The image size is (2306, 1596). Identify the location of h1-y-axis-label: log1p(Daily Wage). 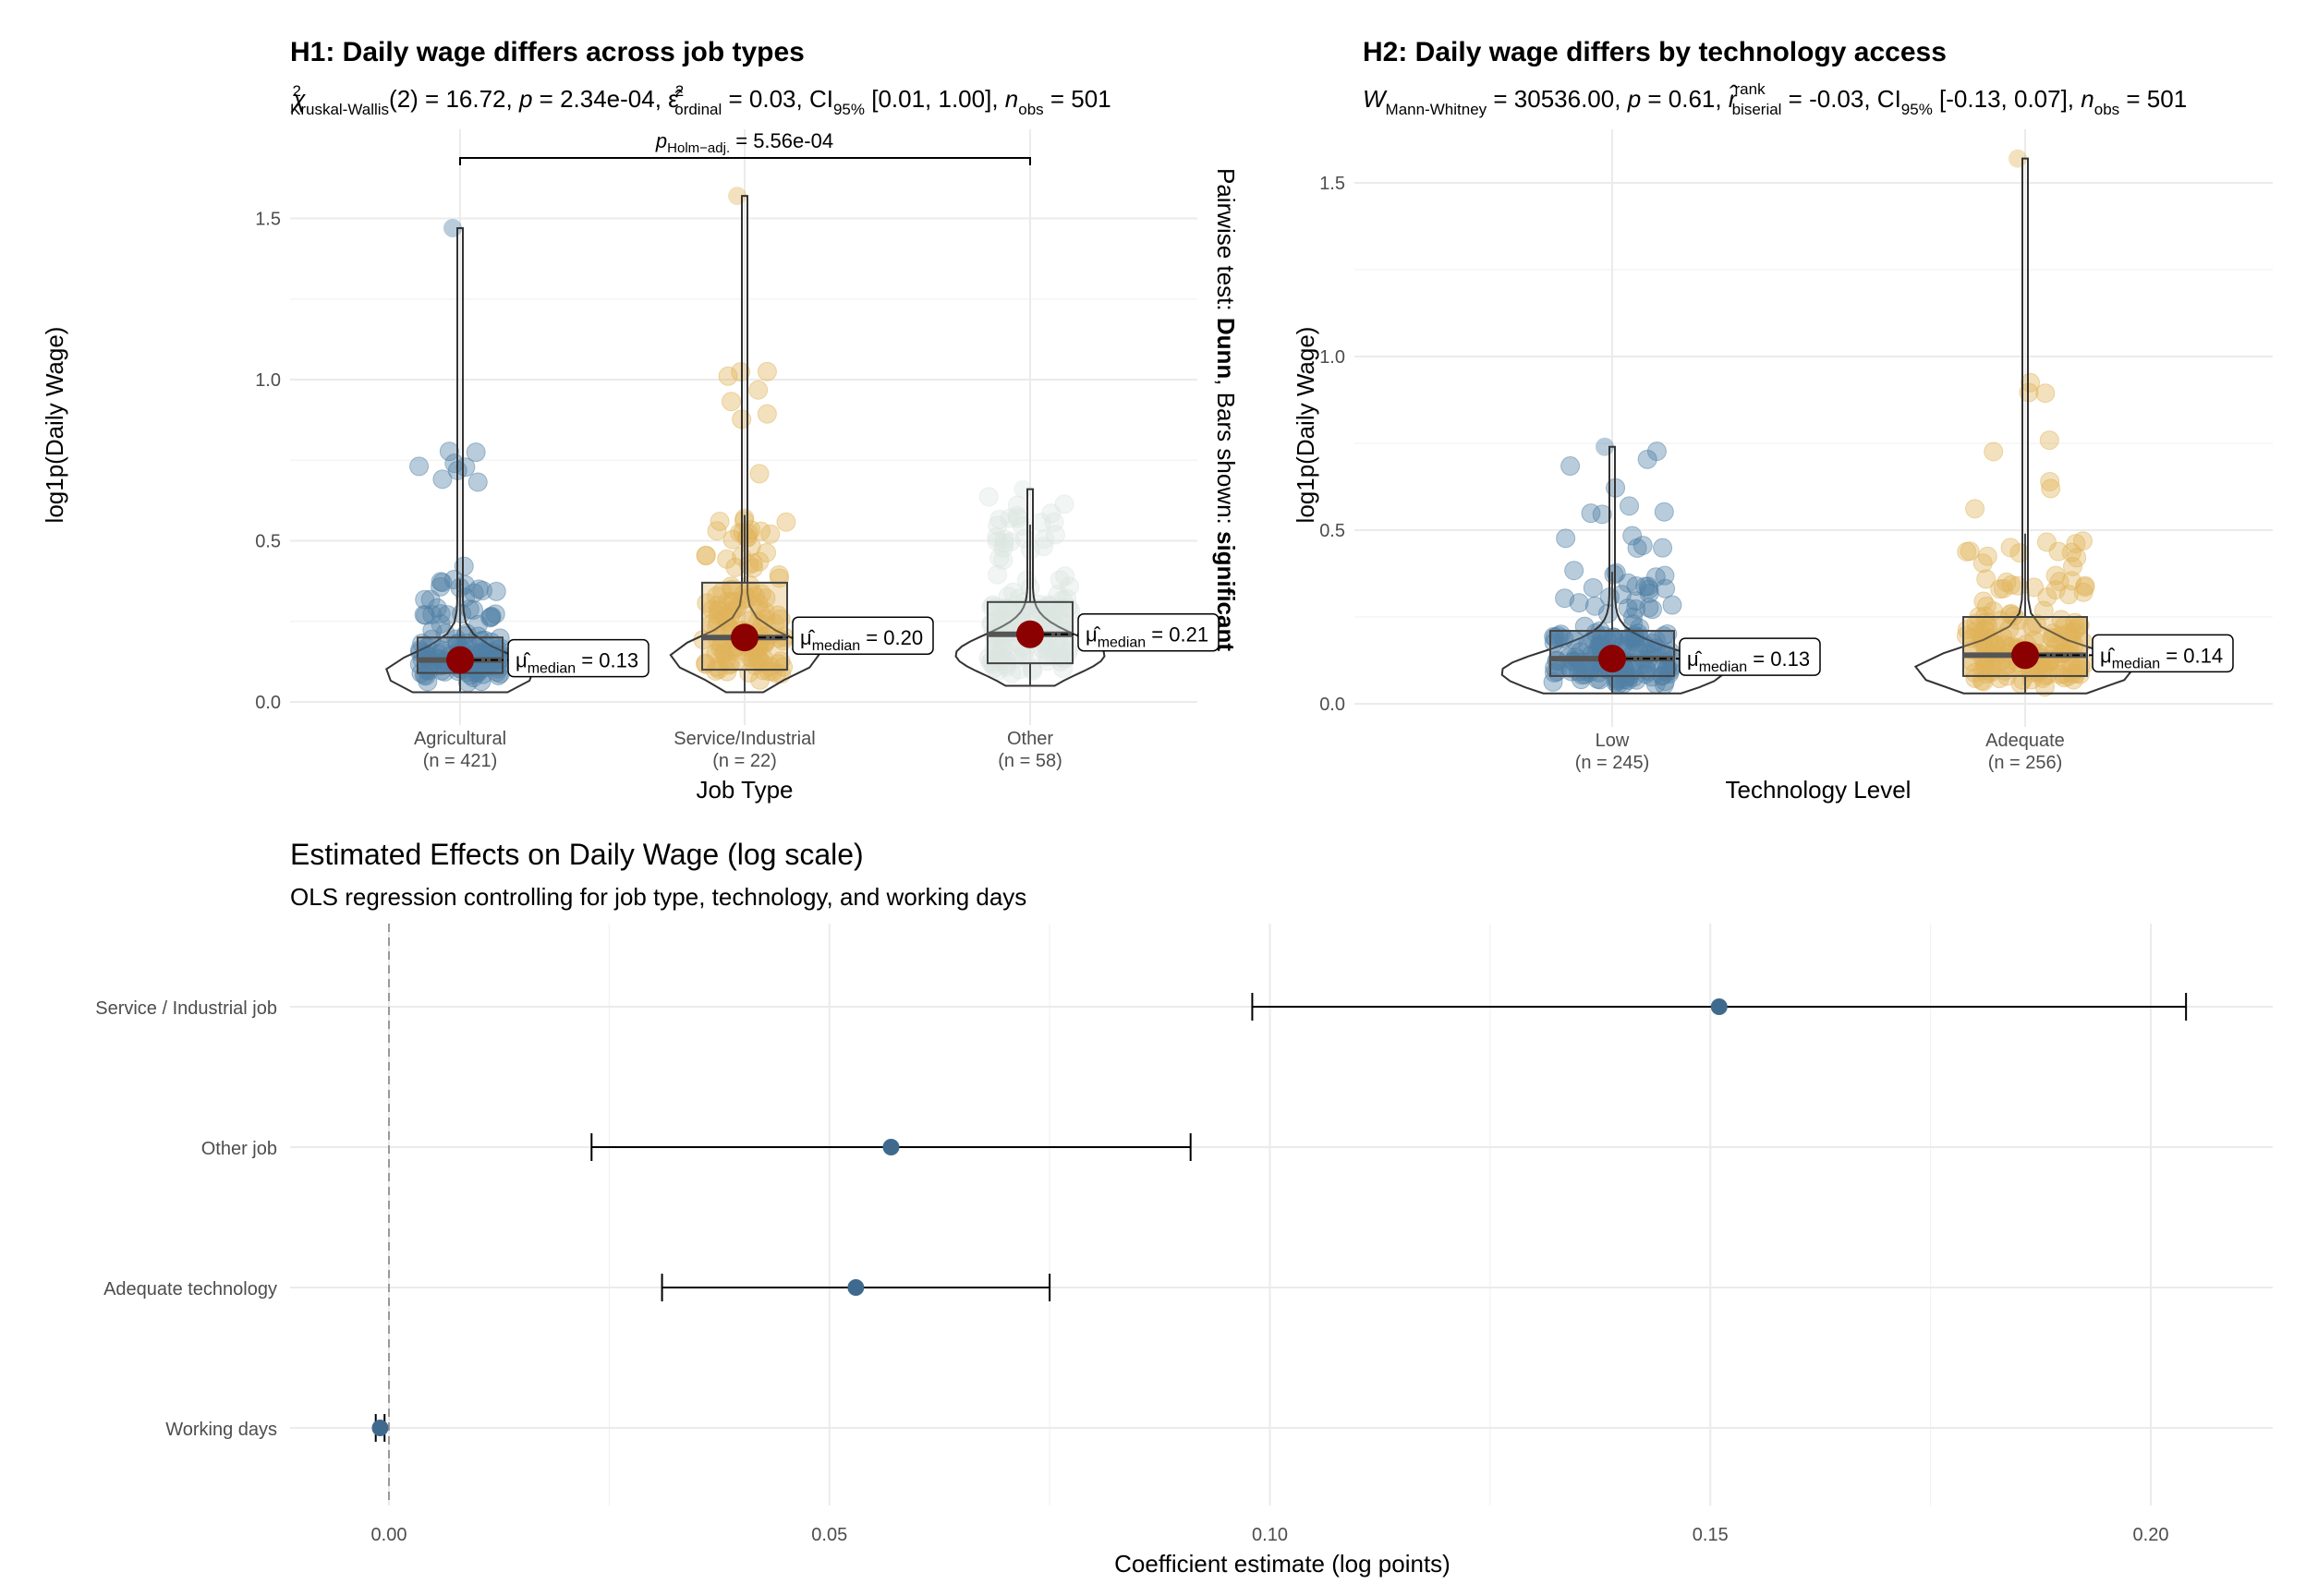
(54, 425).